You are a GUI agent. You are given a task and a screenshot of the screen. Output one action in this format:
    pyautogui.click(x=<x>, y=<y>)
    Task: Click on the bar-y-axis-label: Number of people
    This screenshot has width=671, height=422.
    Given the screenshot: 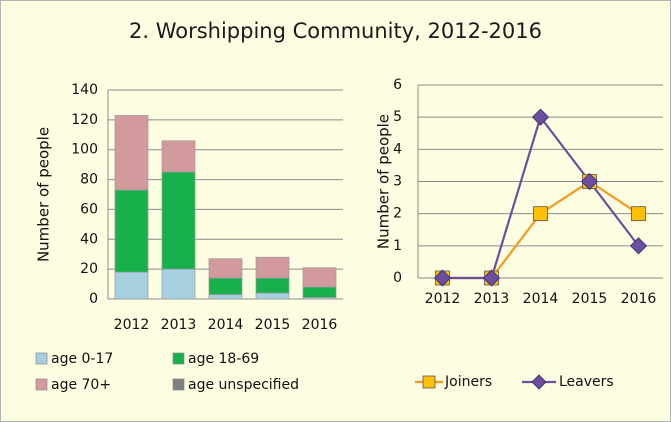 What is the action you would take?
    pyautogui.click(x=44, y=194)
    